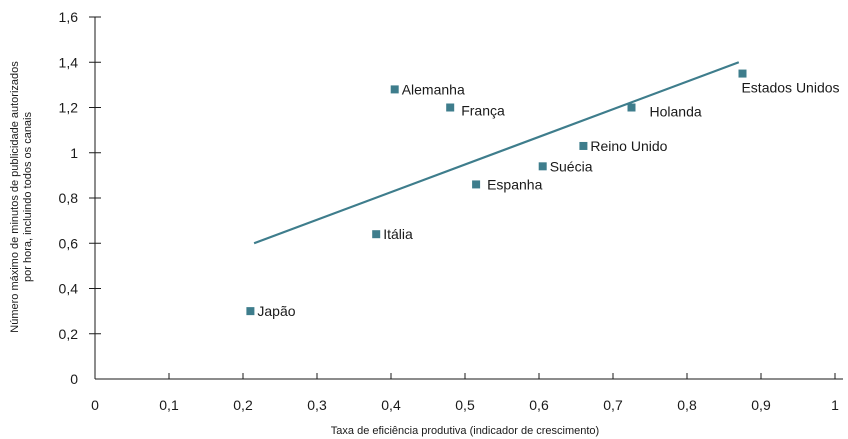  Describe the element at coordinates (676, 112) in the screenshot. I see `data-point-label: Holanda` at that location.